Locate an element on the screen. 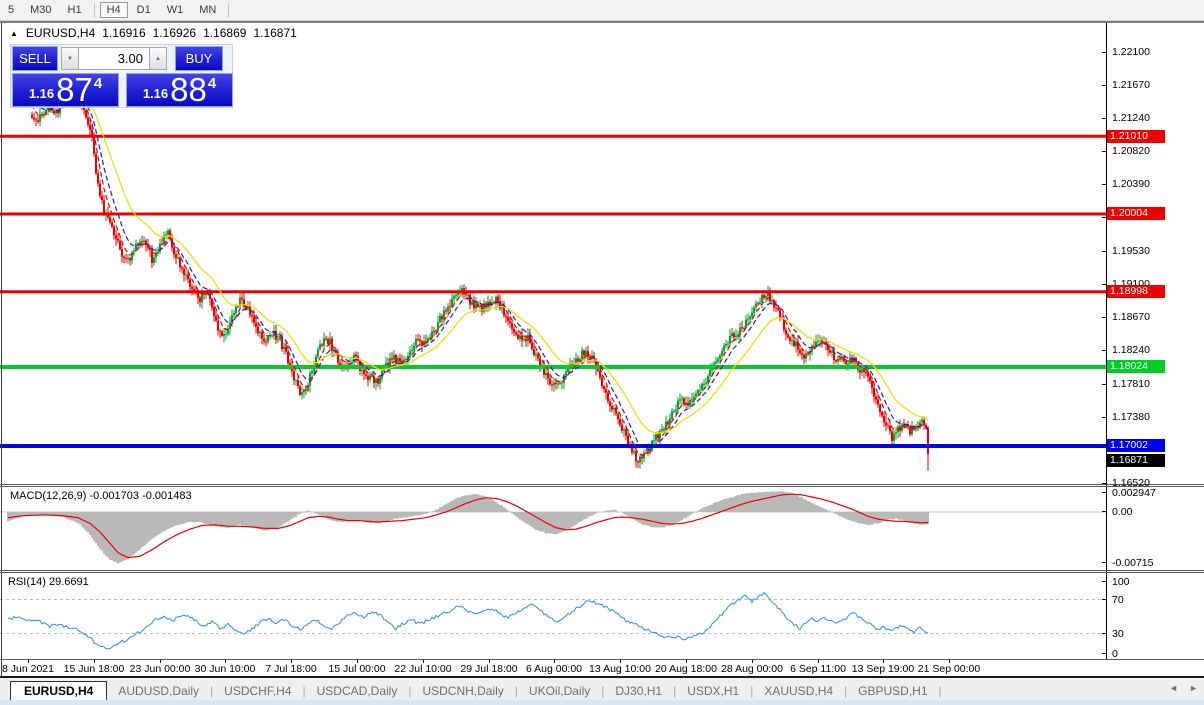  ohlc-open: 1.16916 is located at coordinates (124, 33).